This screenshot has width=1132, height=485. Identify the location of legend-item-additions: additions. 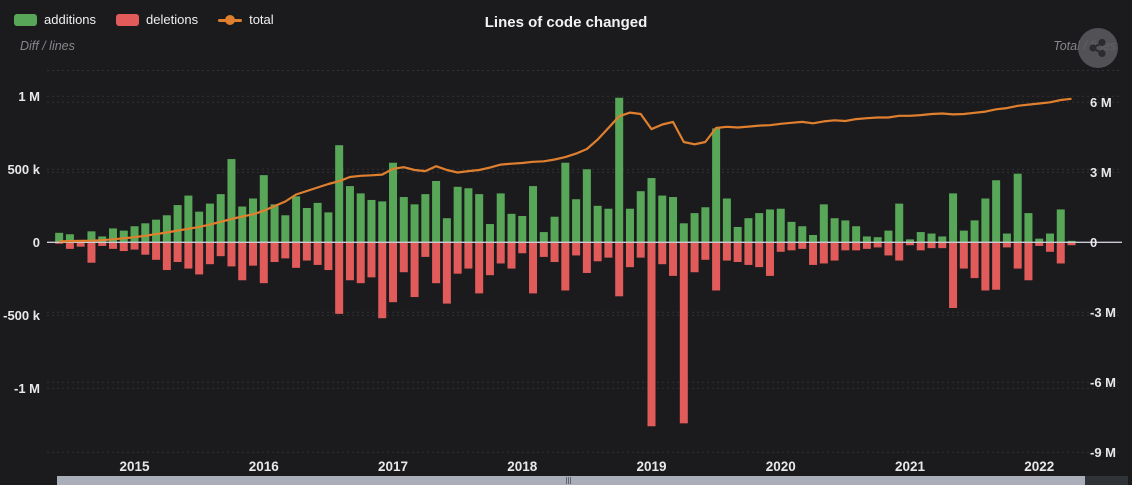
(55, 19).